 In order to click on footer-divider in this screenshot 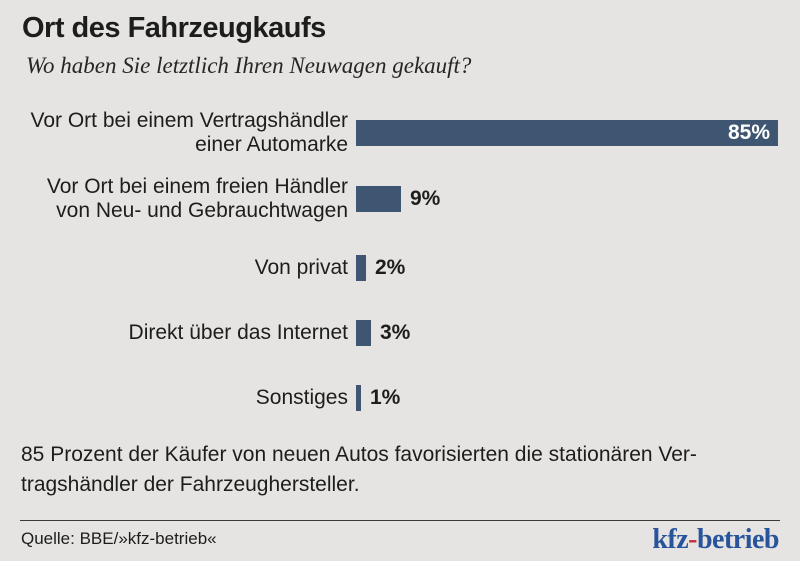, I will do `click(400, 520)`.